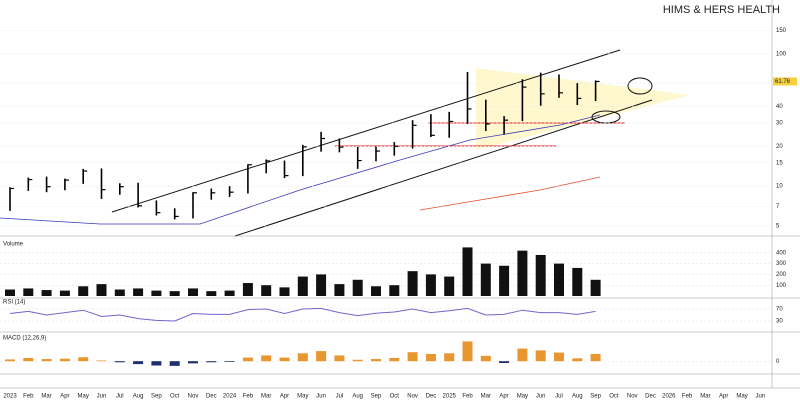 The height and width of the screenshot is (403, 800). What do you see at coordinates (779, 163) in the screenshot?
I see `y-tick-label: 15` at bounding box center [779, 163].